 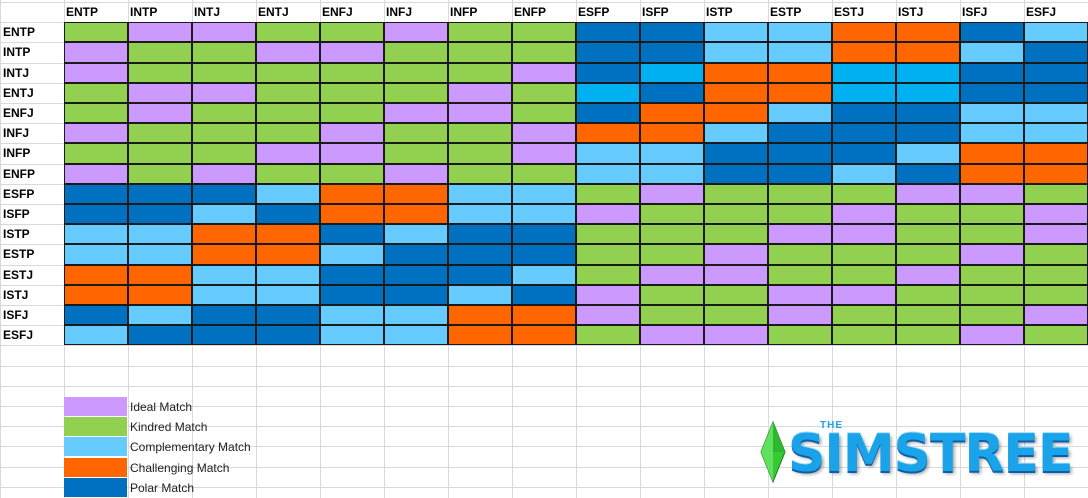 I want to click on row-header: ENFJ, so click(x=18, y=113).